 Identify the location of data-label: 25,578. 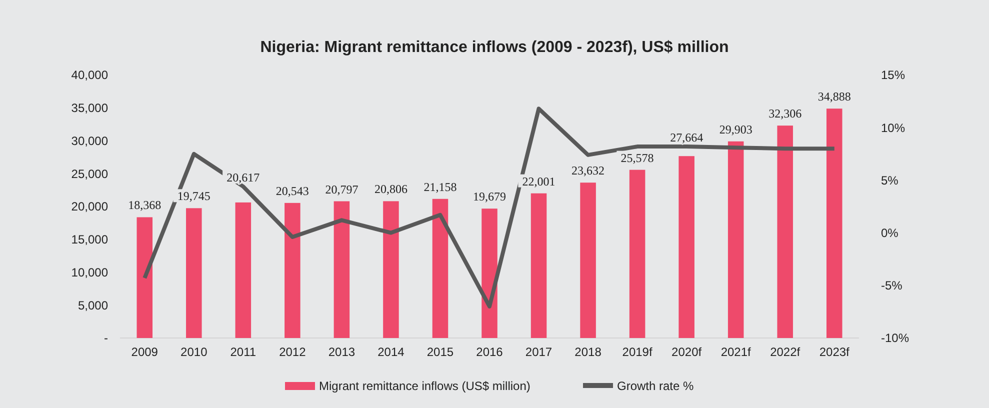
(637, 157).